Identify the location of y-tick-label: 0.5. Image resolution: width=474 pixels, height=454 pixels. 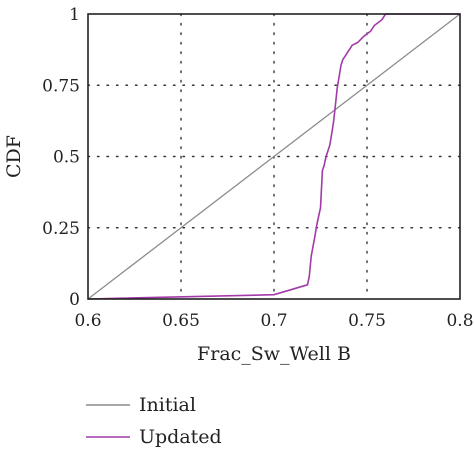
(66, 158).